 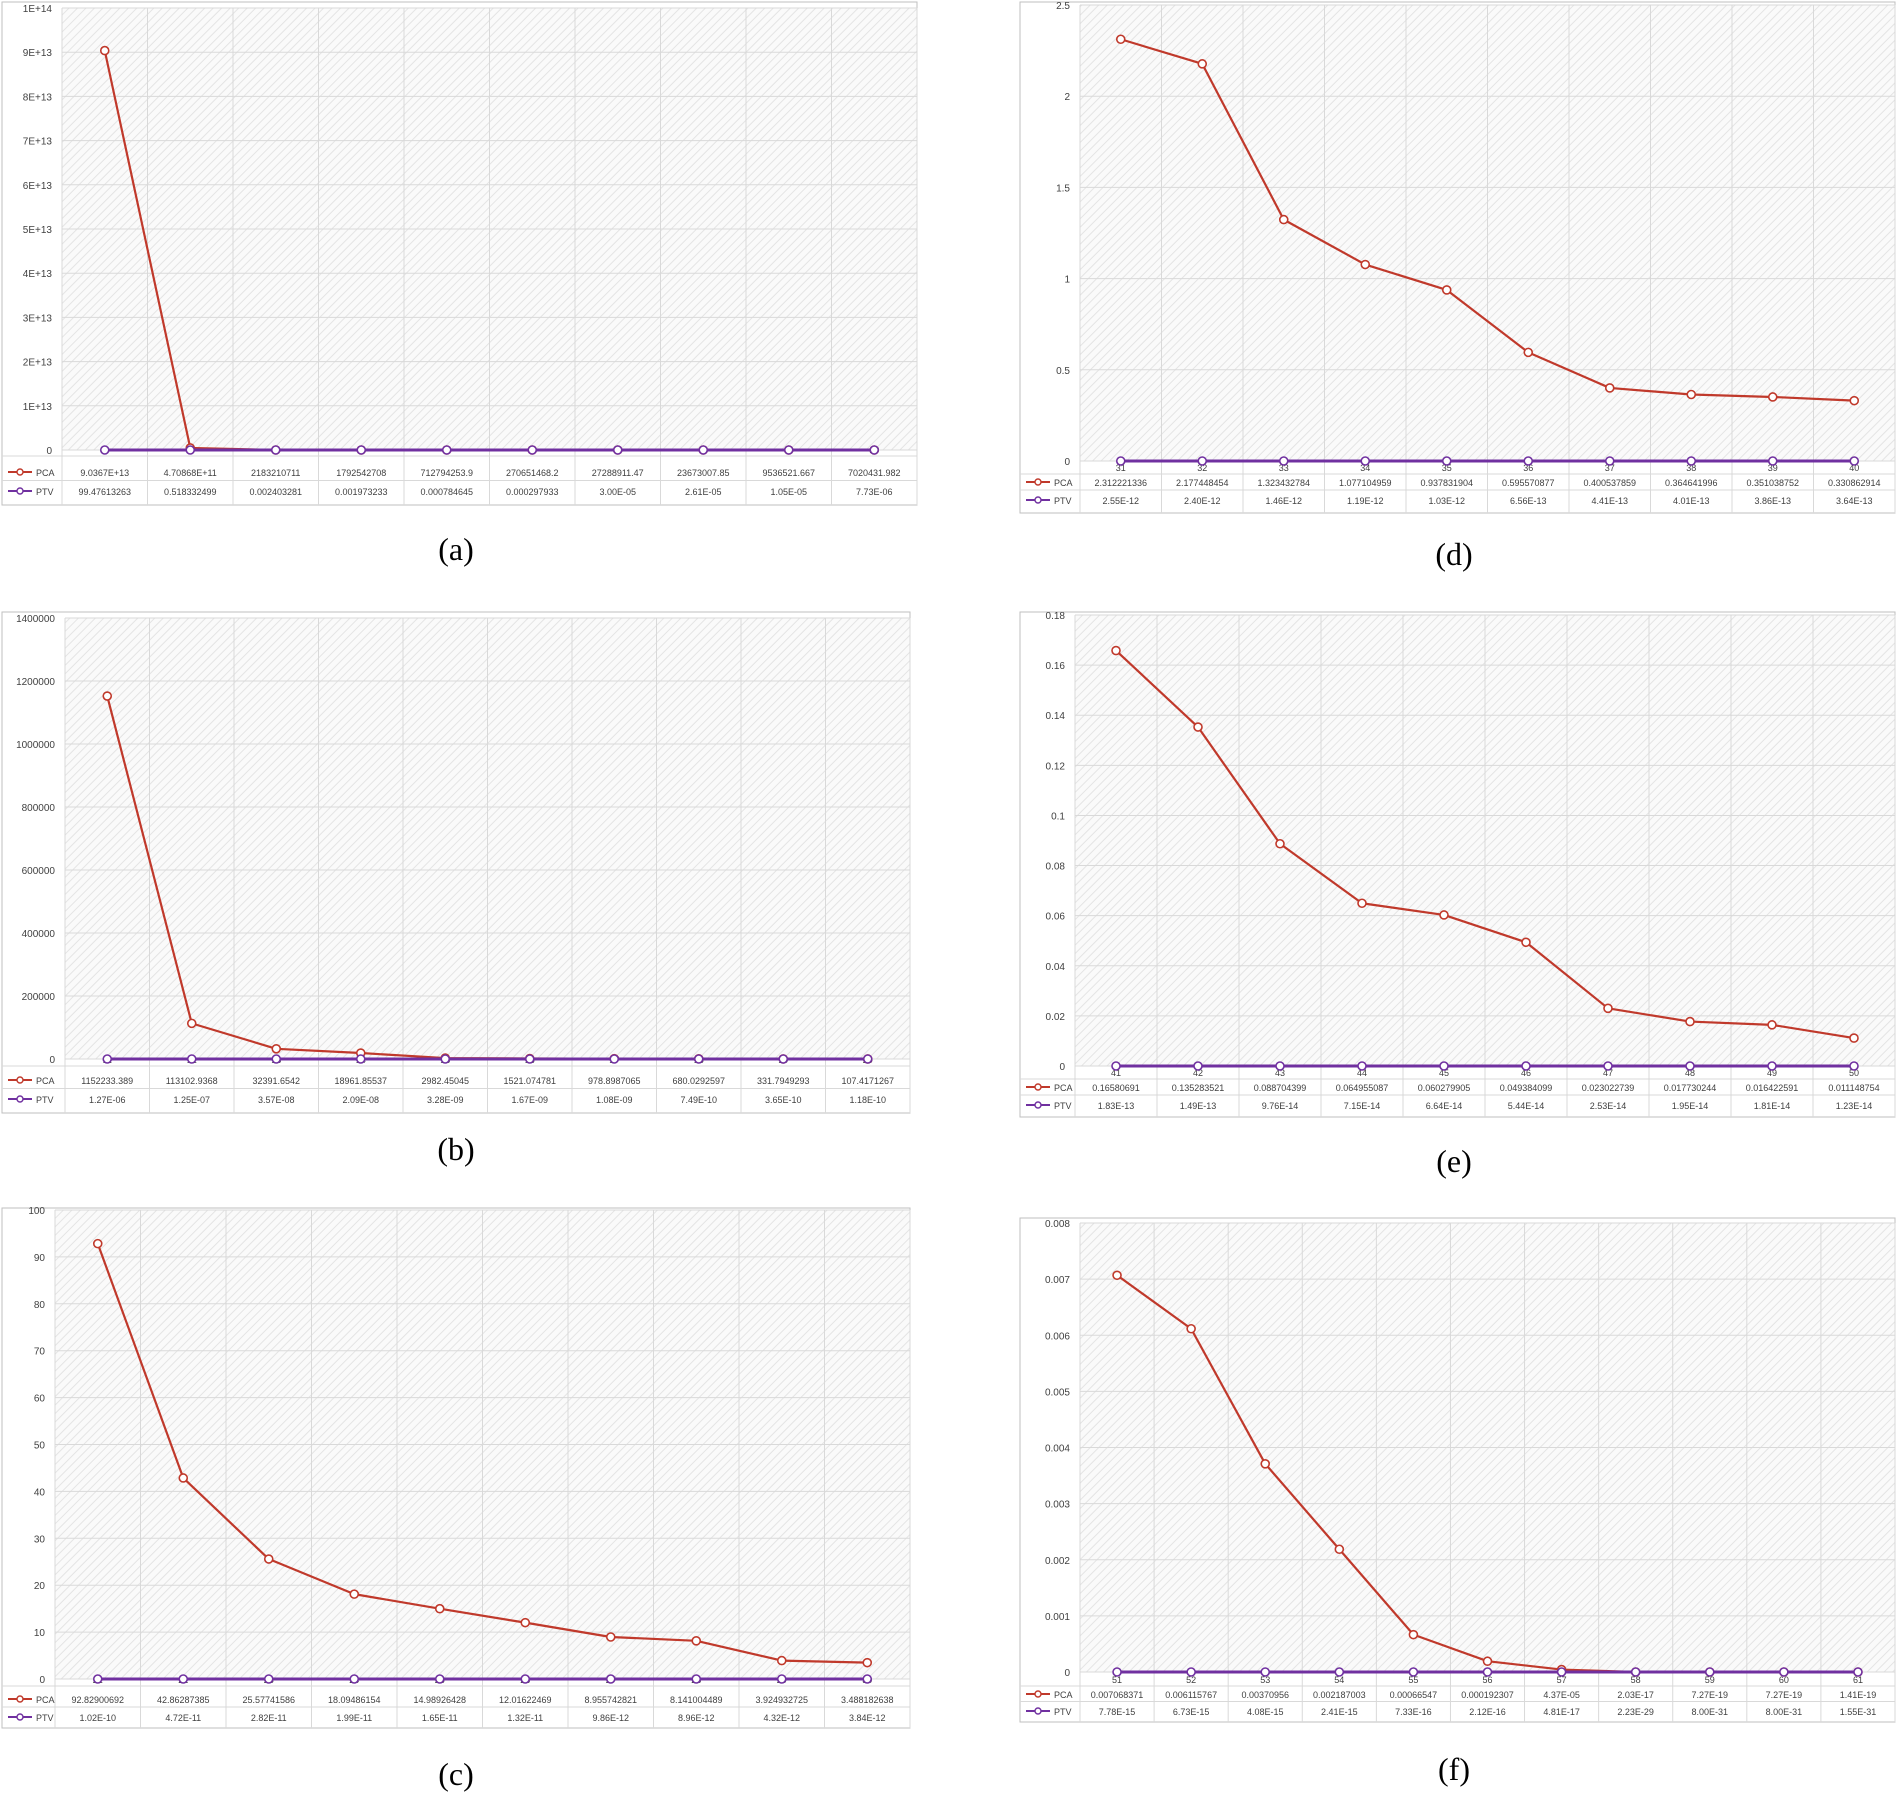 What do you see at coordinates (107, 1100) in the screenshot?
I see `table-value: 1.27E-06` at bounding box center [107, 1100].